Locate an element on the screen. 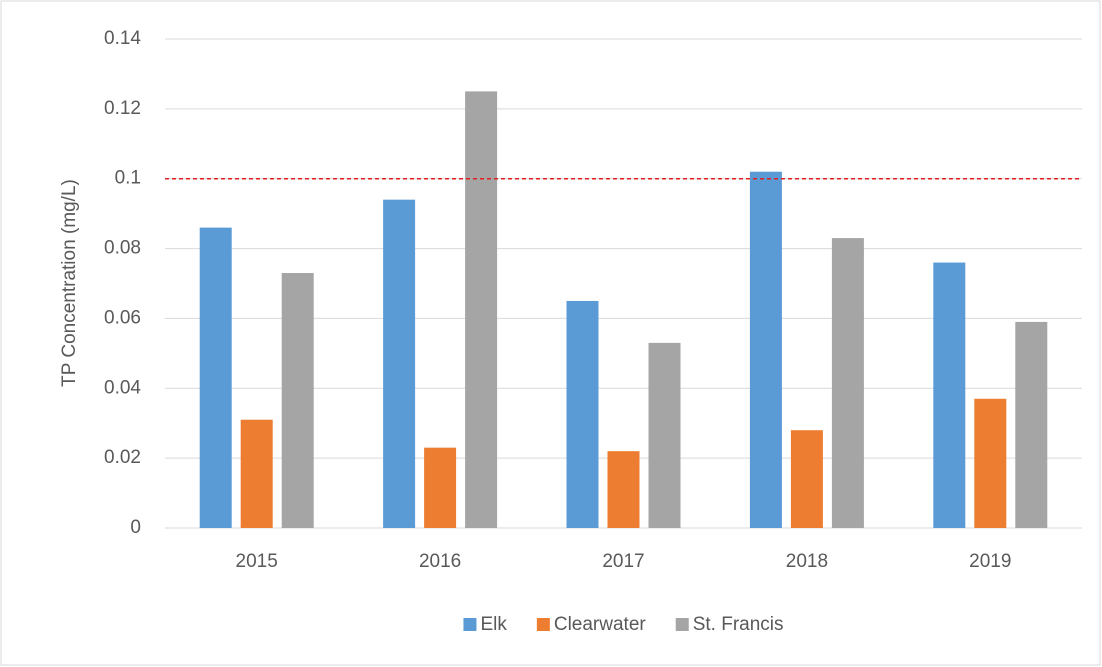  y-tick-label: 0.1 is located at coordinates (128, 178).